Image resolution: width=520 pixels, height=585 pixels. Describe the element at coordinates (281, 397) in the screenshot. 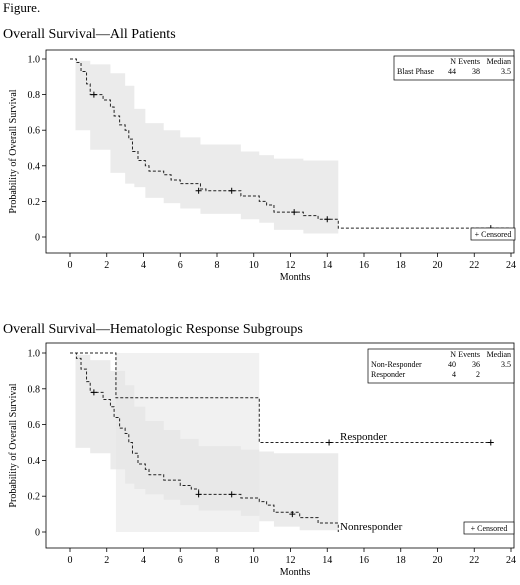

I see `survival-curve-responder` at that location.